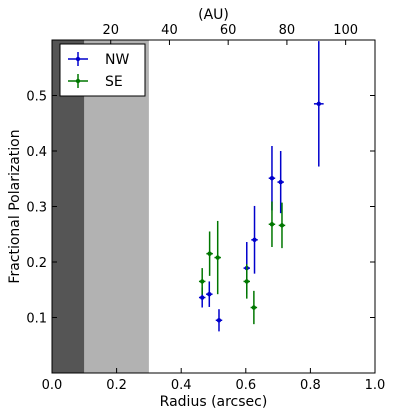  I want to click on y-axis-label: Fractional Polarization, so click(15, 206).